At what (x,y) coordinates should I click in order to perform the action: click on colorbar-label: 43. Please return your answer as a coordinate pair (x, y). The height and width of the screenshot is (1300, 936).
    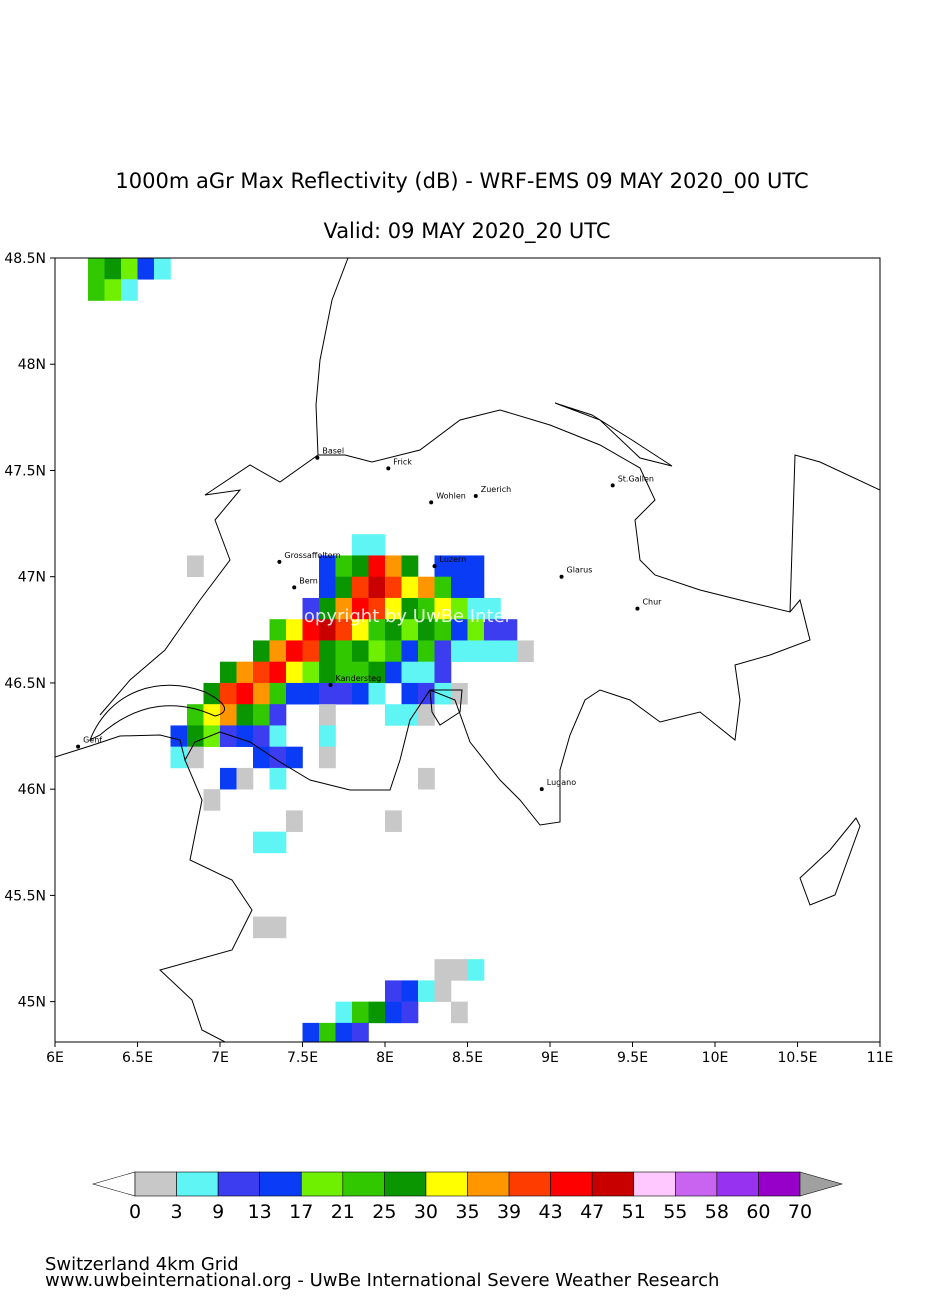
    Looking at the image, I should click on (551, 1212).